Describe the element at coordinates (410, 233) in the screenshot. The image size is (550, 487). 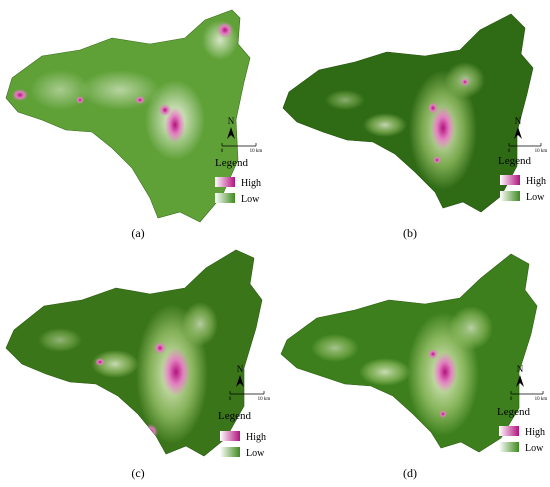
I see `panel-label-b: (b)` at that location.